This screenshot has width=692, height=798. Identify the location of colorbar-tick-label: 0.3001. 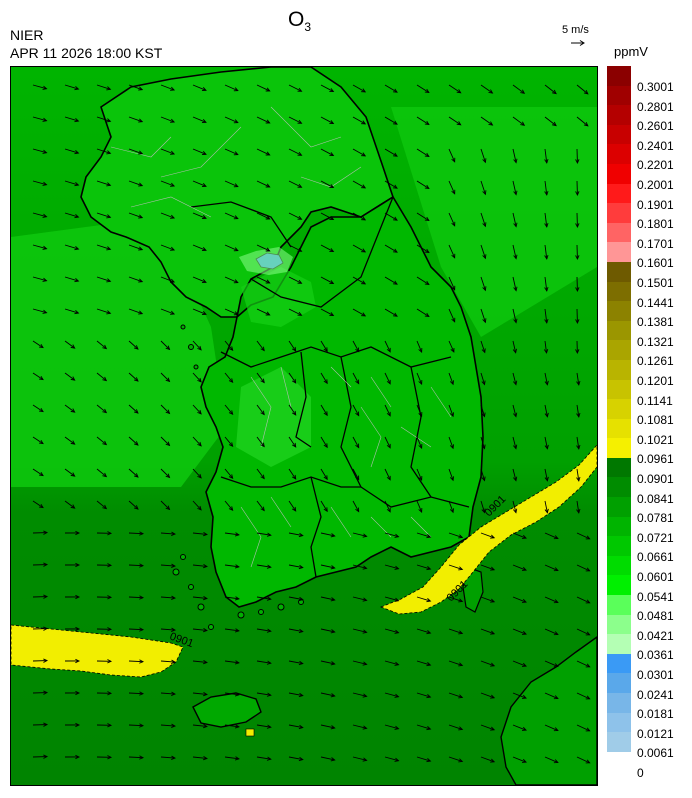
(655, 87).